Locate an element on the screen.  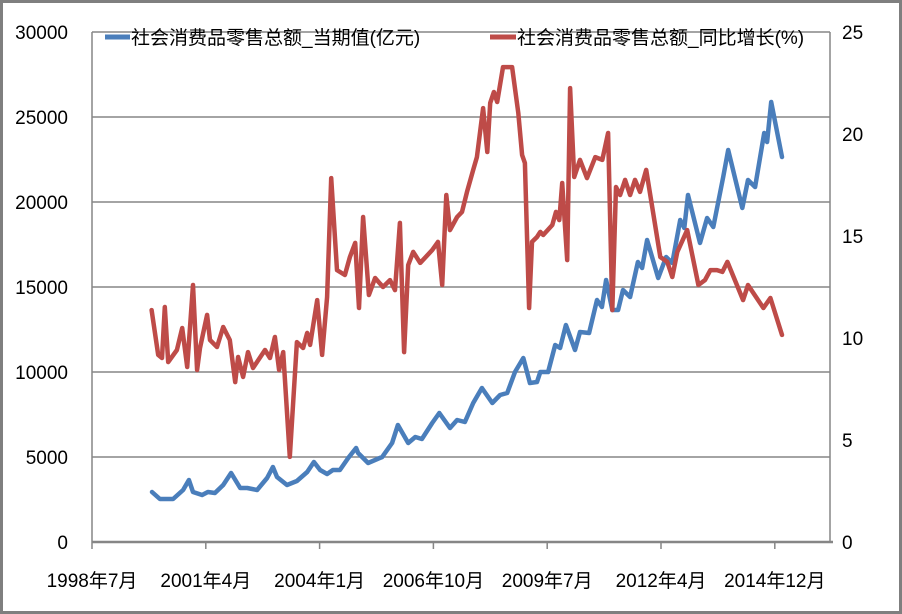
y-left-tick-label: 20000 is located at coordinates (41, 203).